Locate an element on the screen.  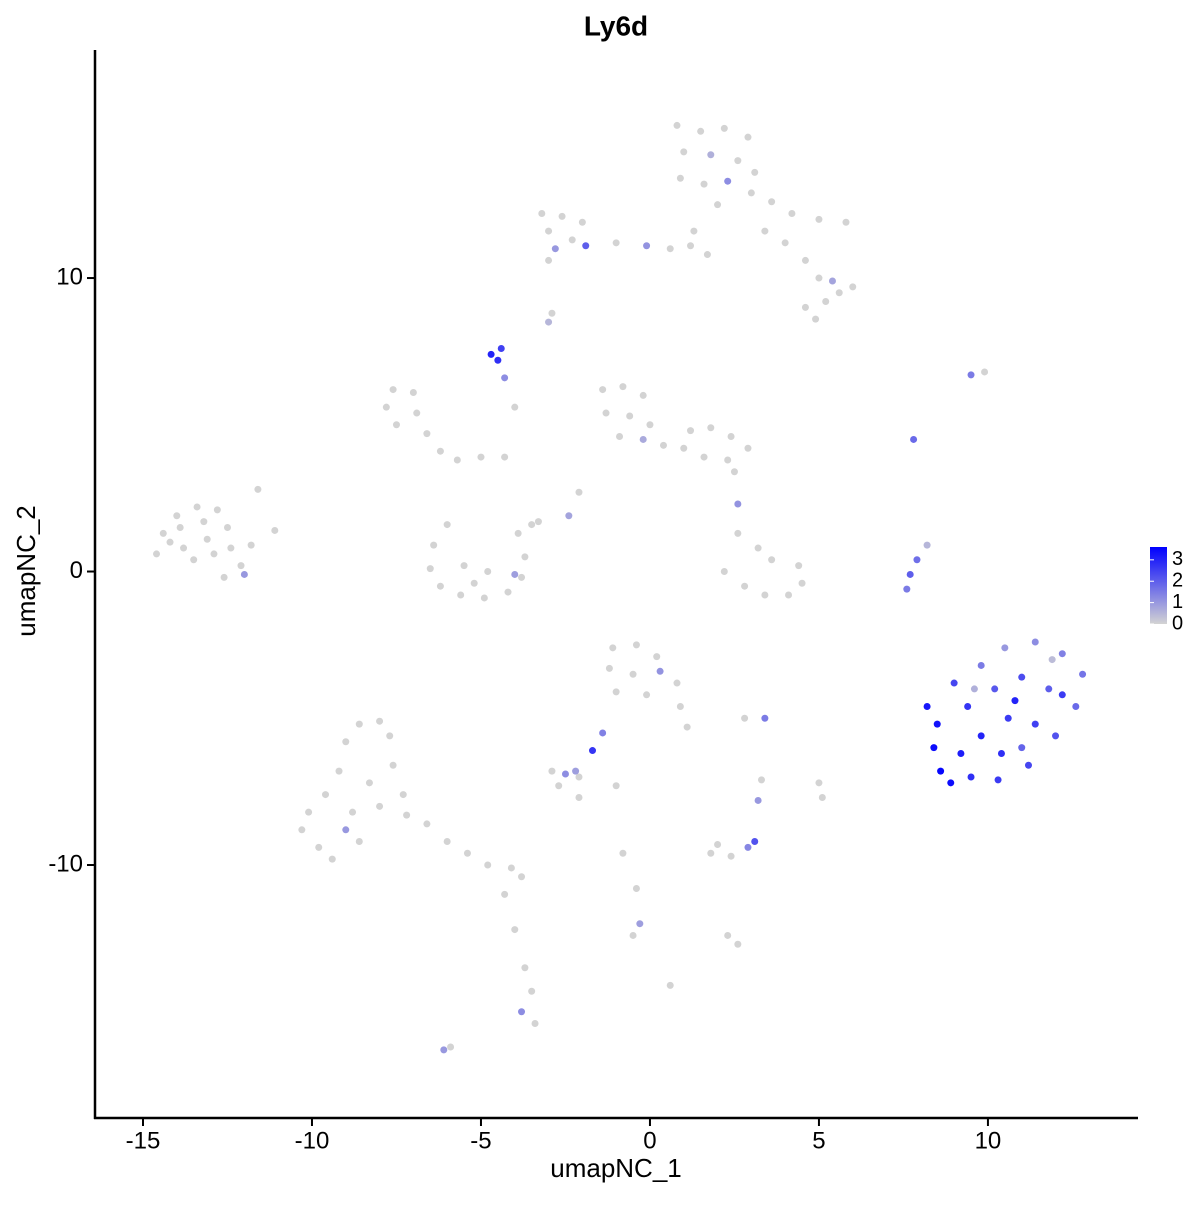
colorbar-tick-label: 1 is located at coordinates (1177, 602).